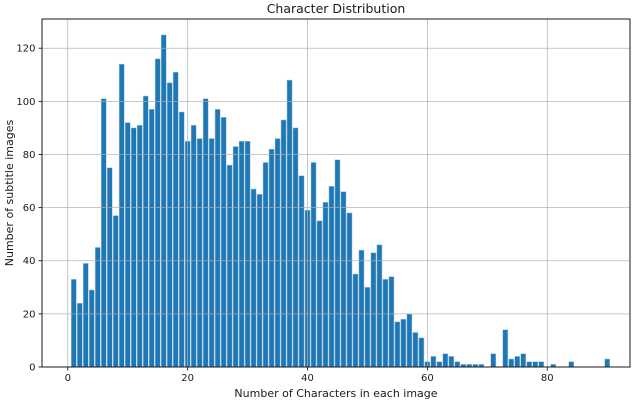 The height and width of the screenshot is (404, 640). Describe the element at coordinates (32, 368) in the screenshot. I see `y-tick-label: 0` at that location.